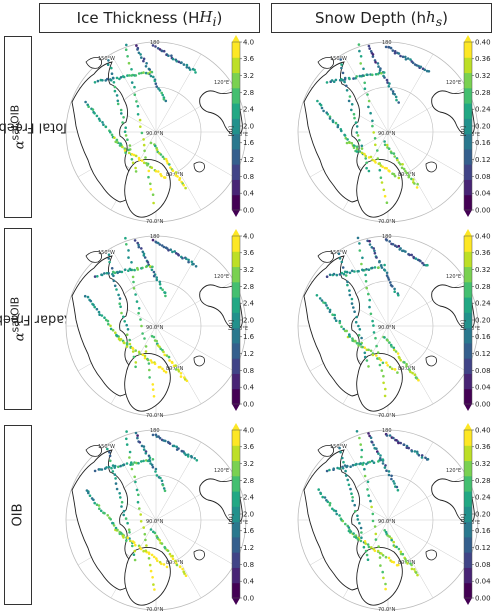  What do you see at coordinates (44, 319) in the screenshot?
I see `row-header-radar-freeboard: αsat + Radar Freeboard (FOIB)` at bounding box center [44, 319].